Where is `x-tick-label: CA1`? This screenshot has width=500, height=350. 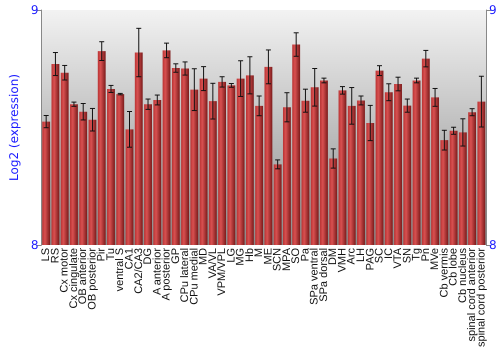 x-tick-label: CA1 is located at coordinates (130, 259).